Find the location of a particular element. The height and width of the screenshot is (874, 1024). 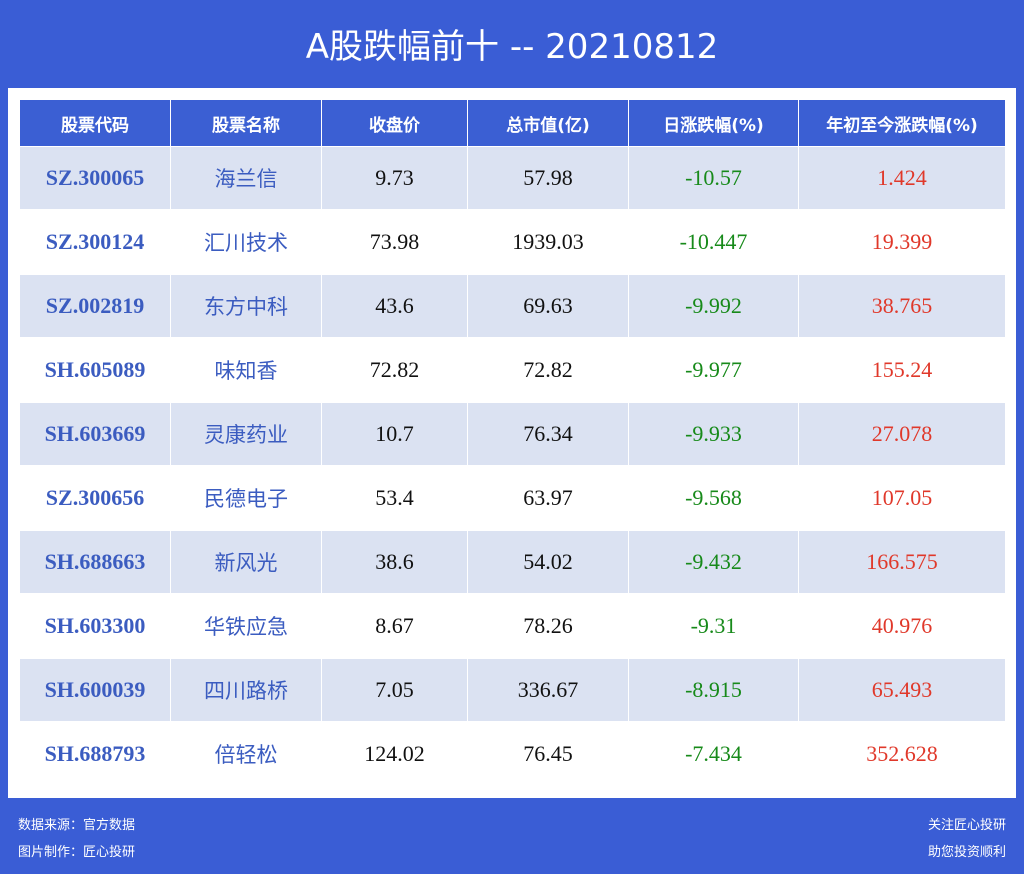

table-cell: 东方中科 is located at coordinates (246, 306).